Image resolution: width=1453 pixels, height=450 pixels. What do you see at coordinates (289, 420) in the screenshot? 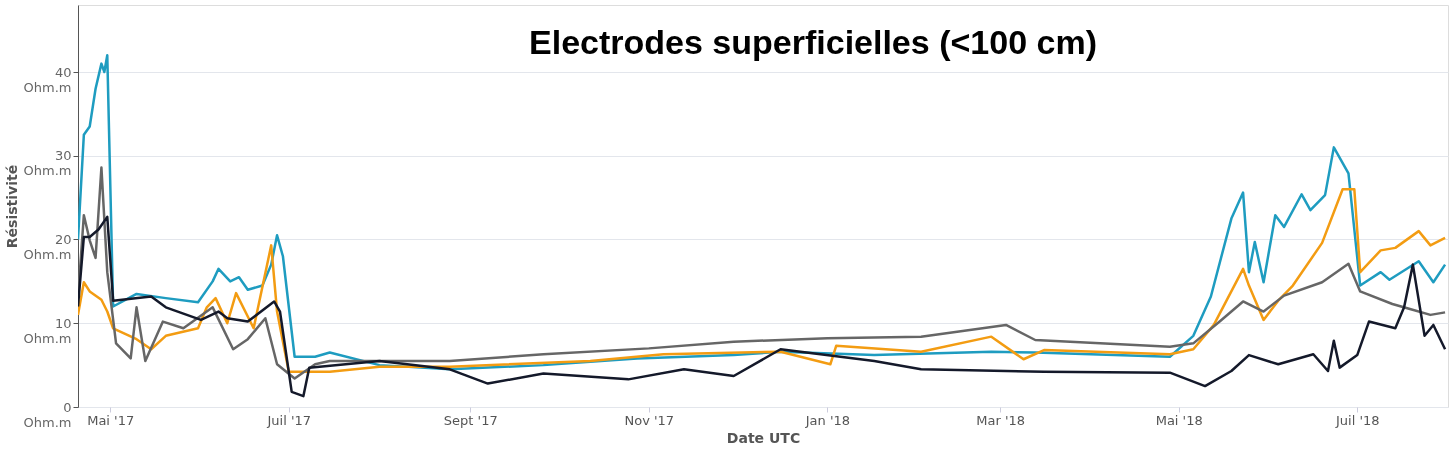
I see `x-tick-label: Juil '17` at bounding box center [289, 420].